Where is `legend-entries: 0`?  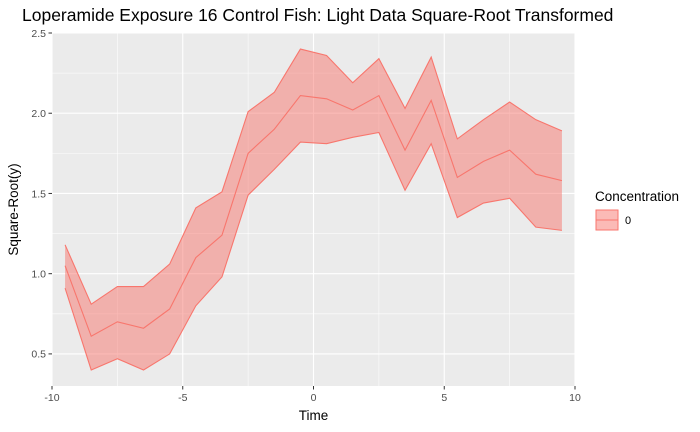
legend-entries: 0 is located at coordinates (613, 220).